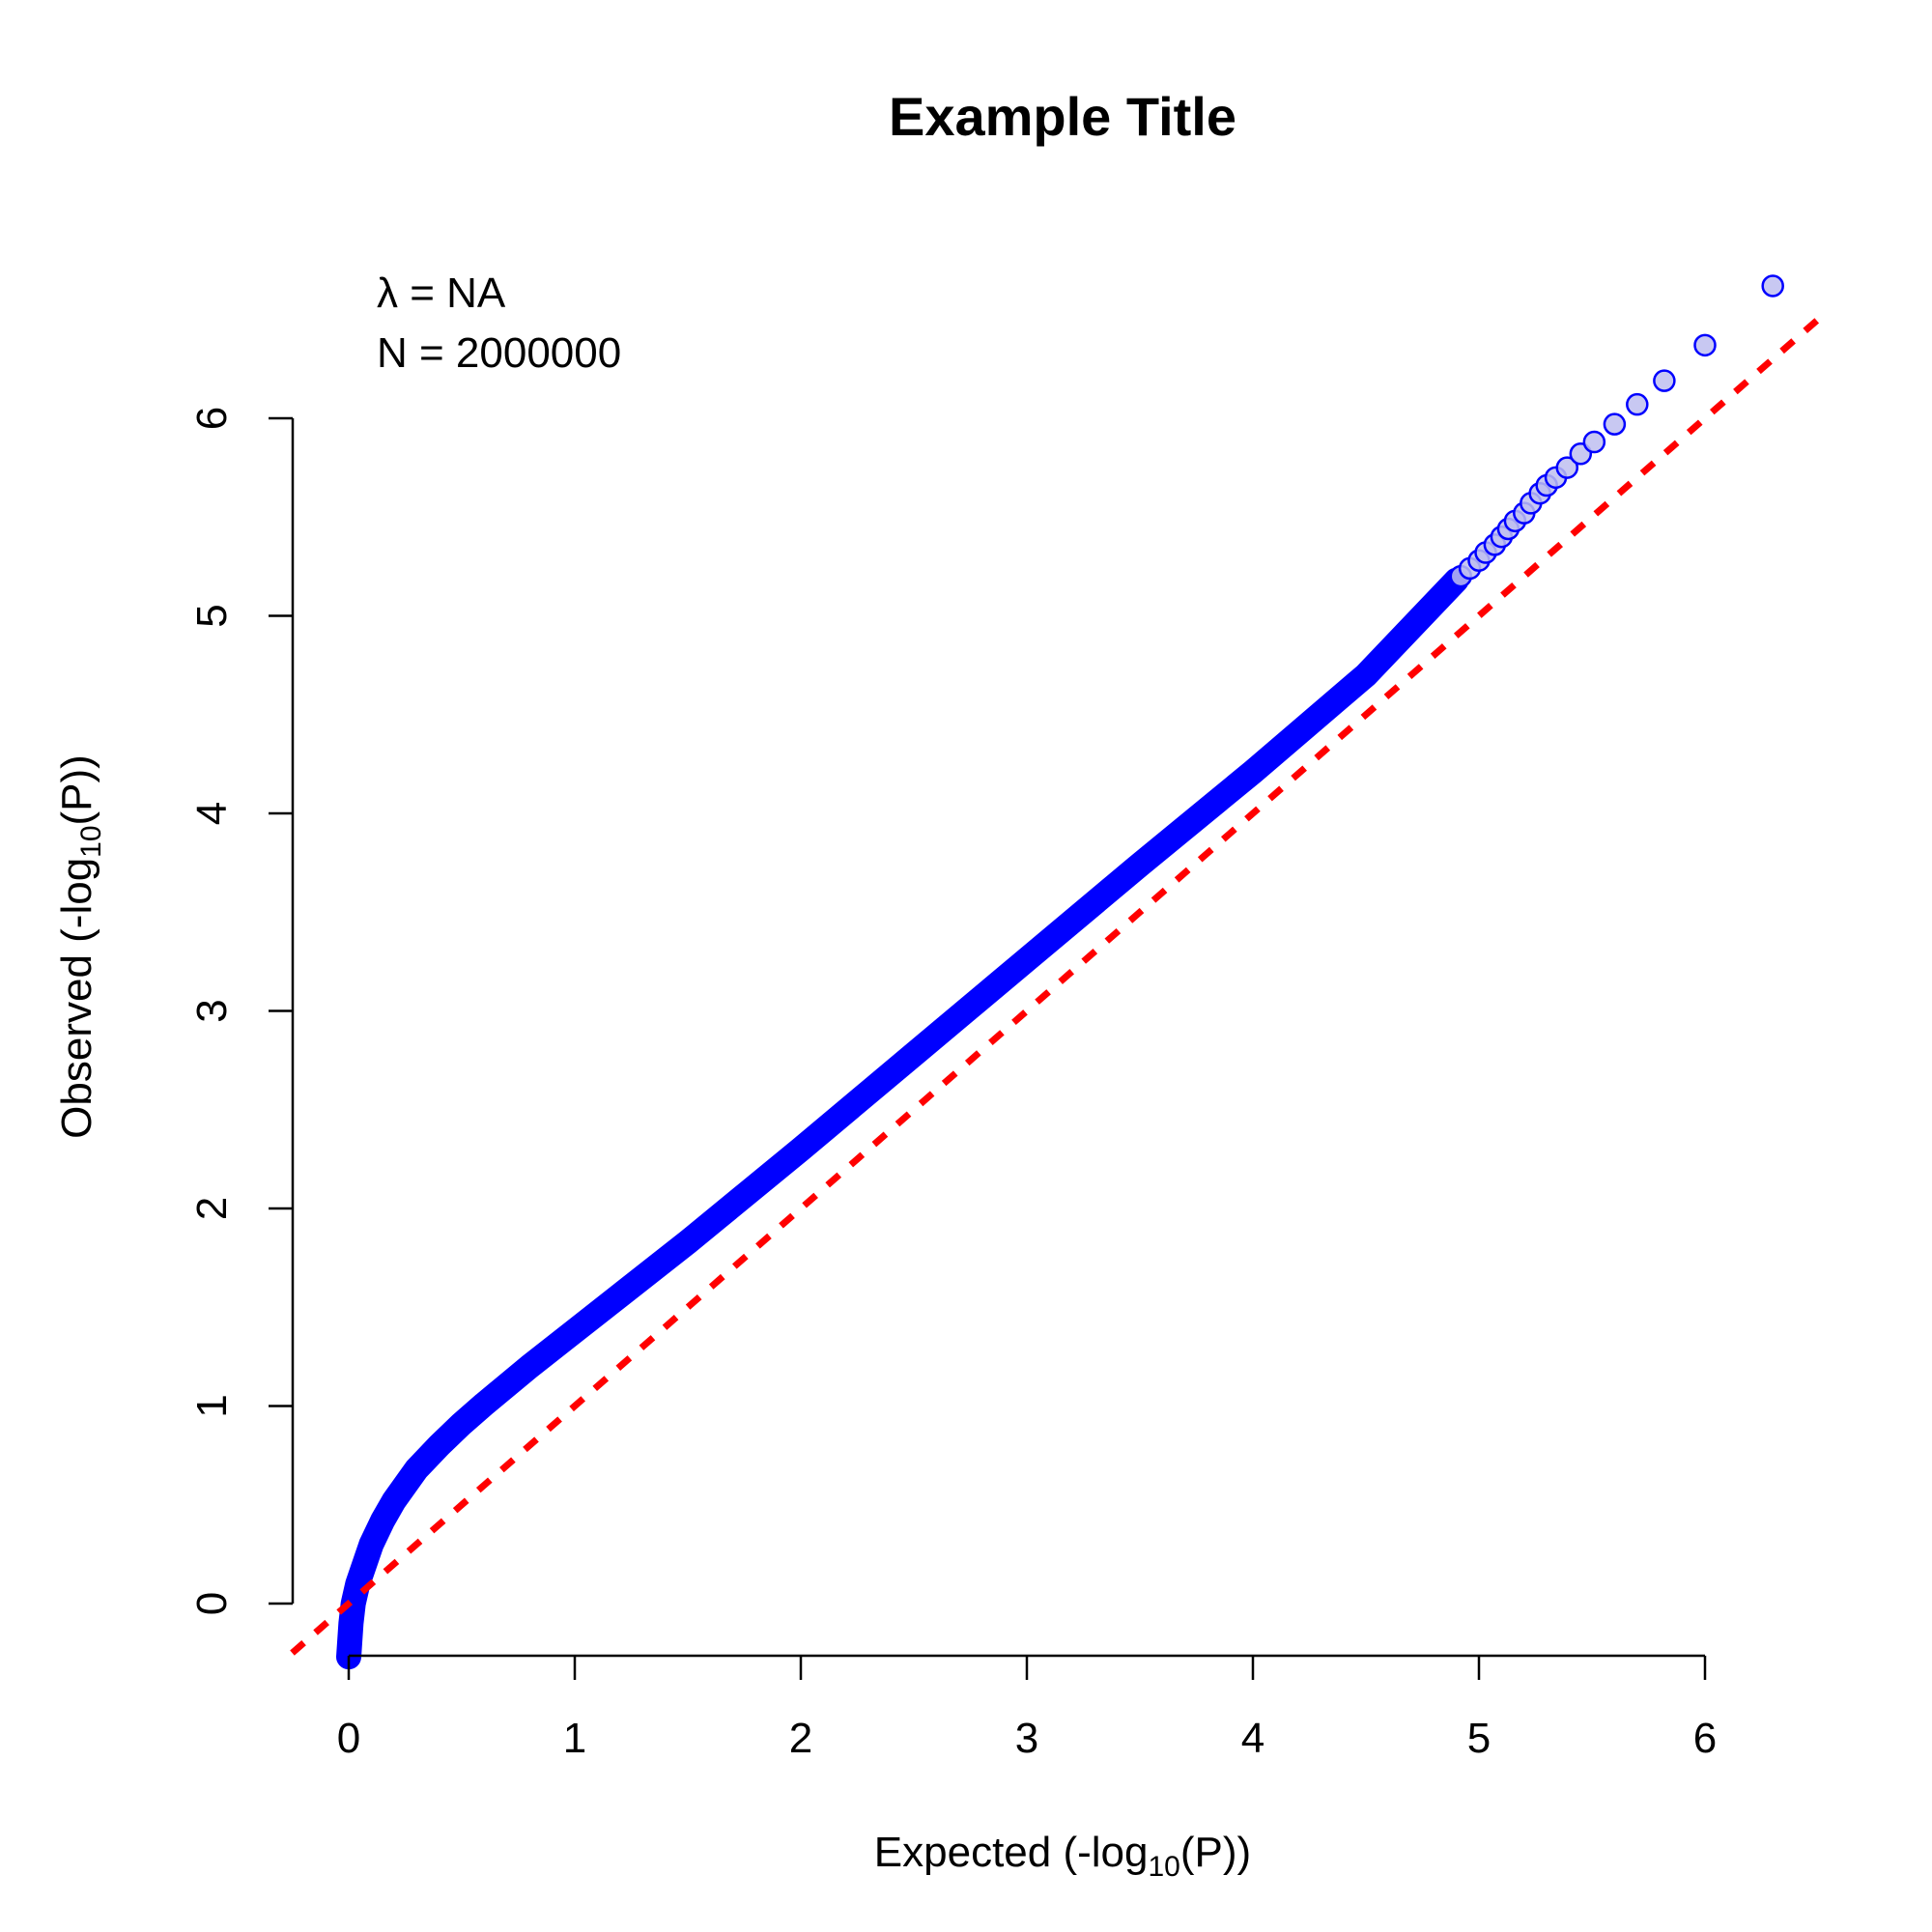 The width and height of the screenshot is (1932, 1932). Describe the element at coordinates (1164, 1867) in the screenshot. I see `x-axis-label-subscript: 10` at that location.